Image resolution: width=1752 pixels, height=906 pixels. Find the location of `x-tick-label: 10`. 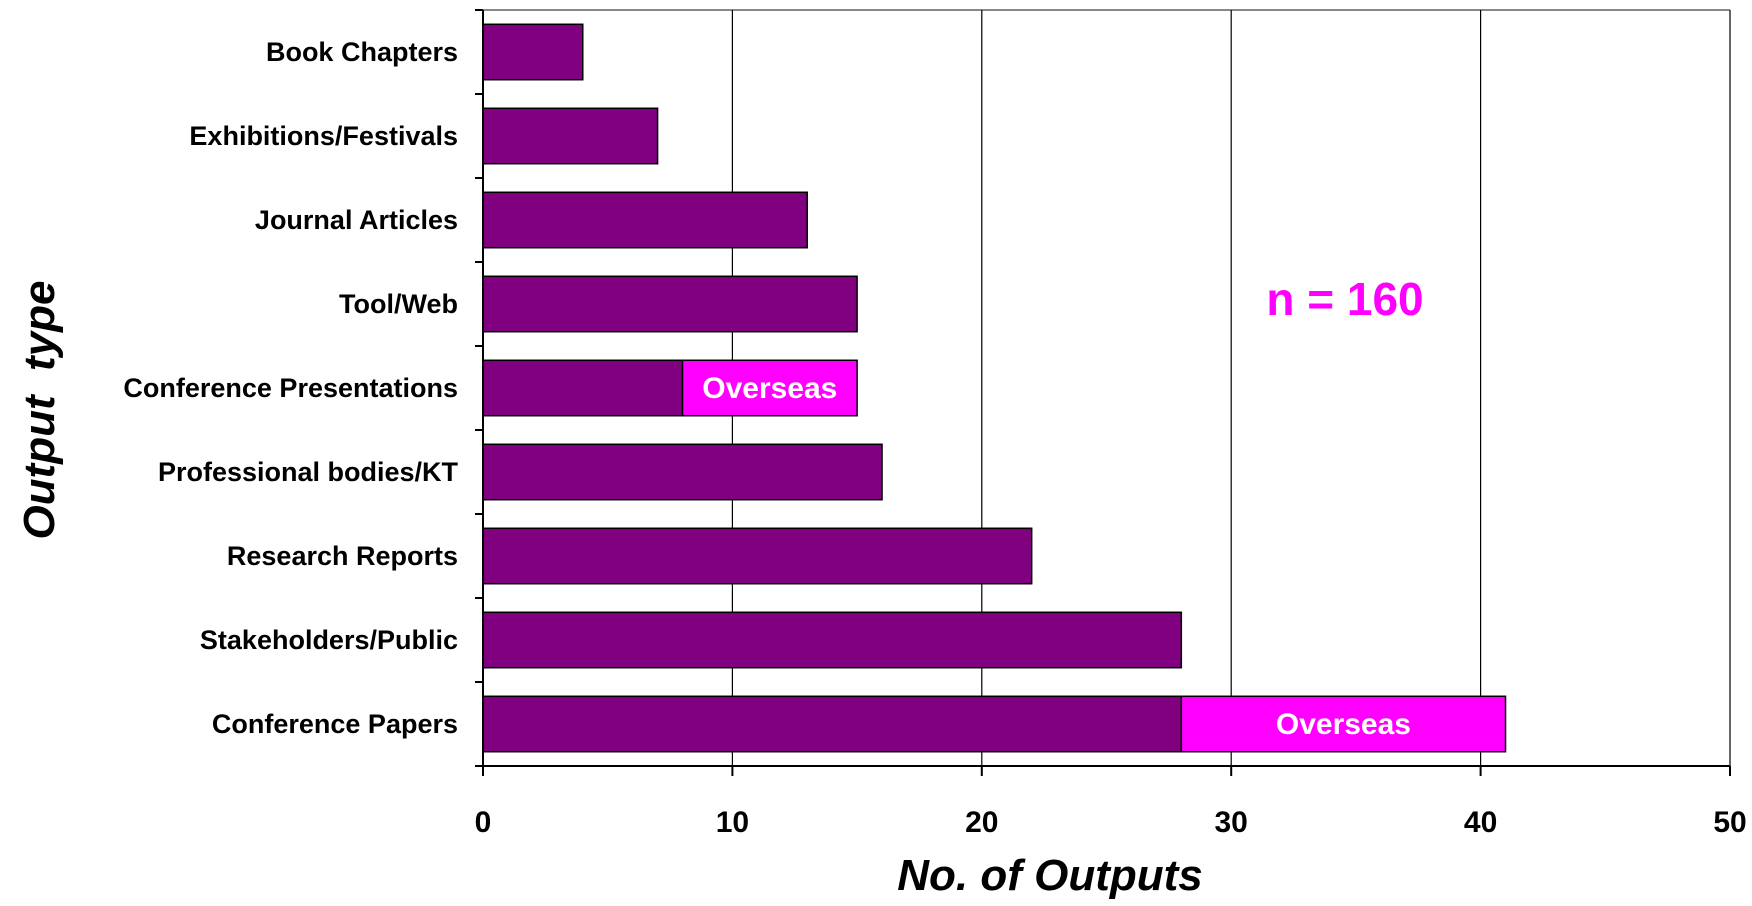

x-tick-label: 10 is located at coordinates (732, 822).